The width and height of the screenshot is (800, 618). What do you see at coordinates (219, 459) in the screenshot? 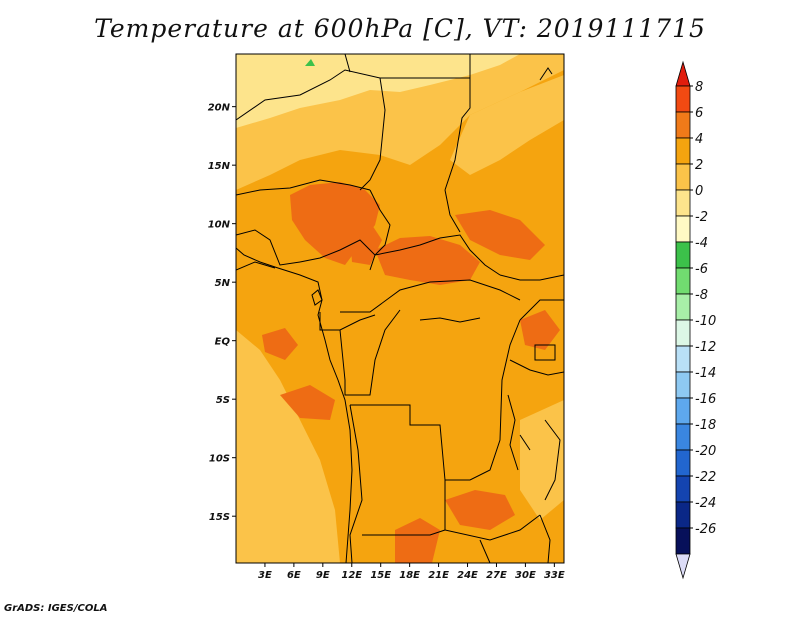
I see `lat-tick-label: 10S` at bounding box center [219, 459].